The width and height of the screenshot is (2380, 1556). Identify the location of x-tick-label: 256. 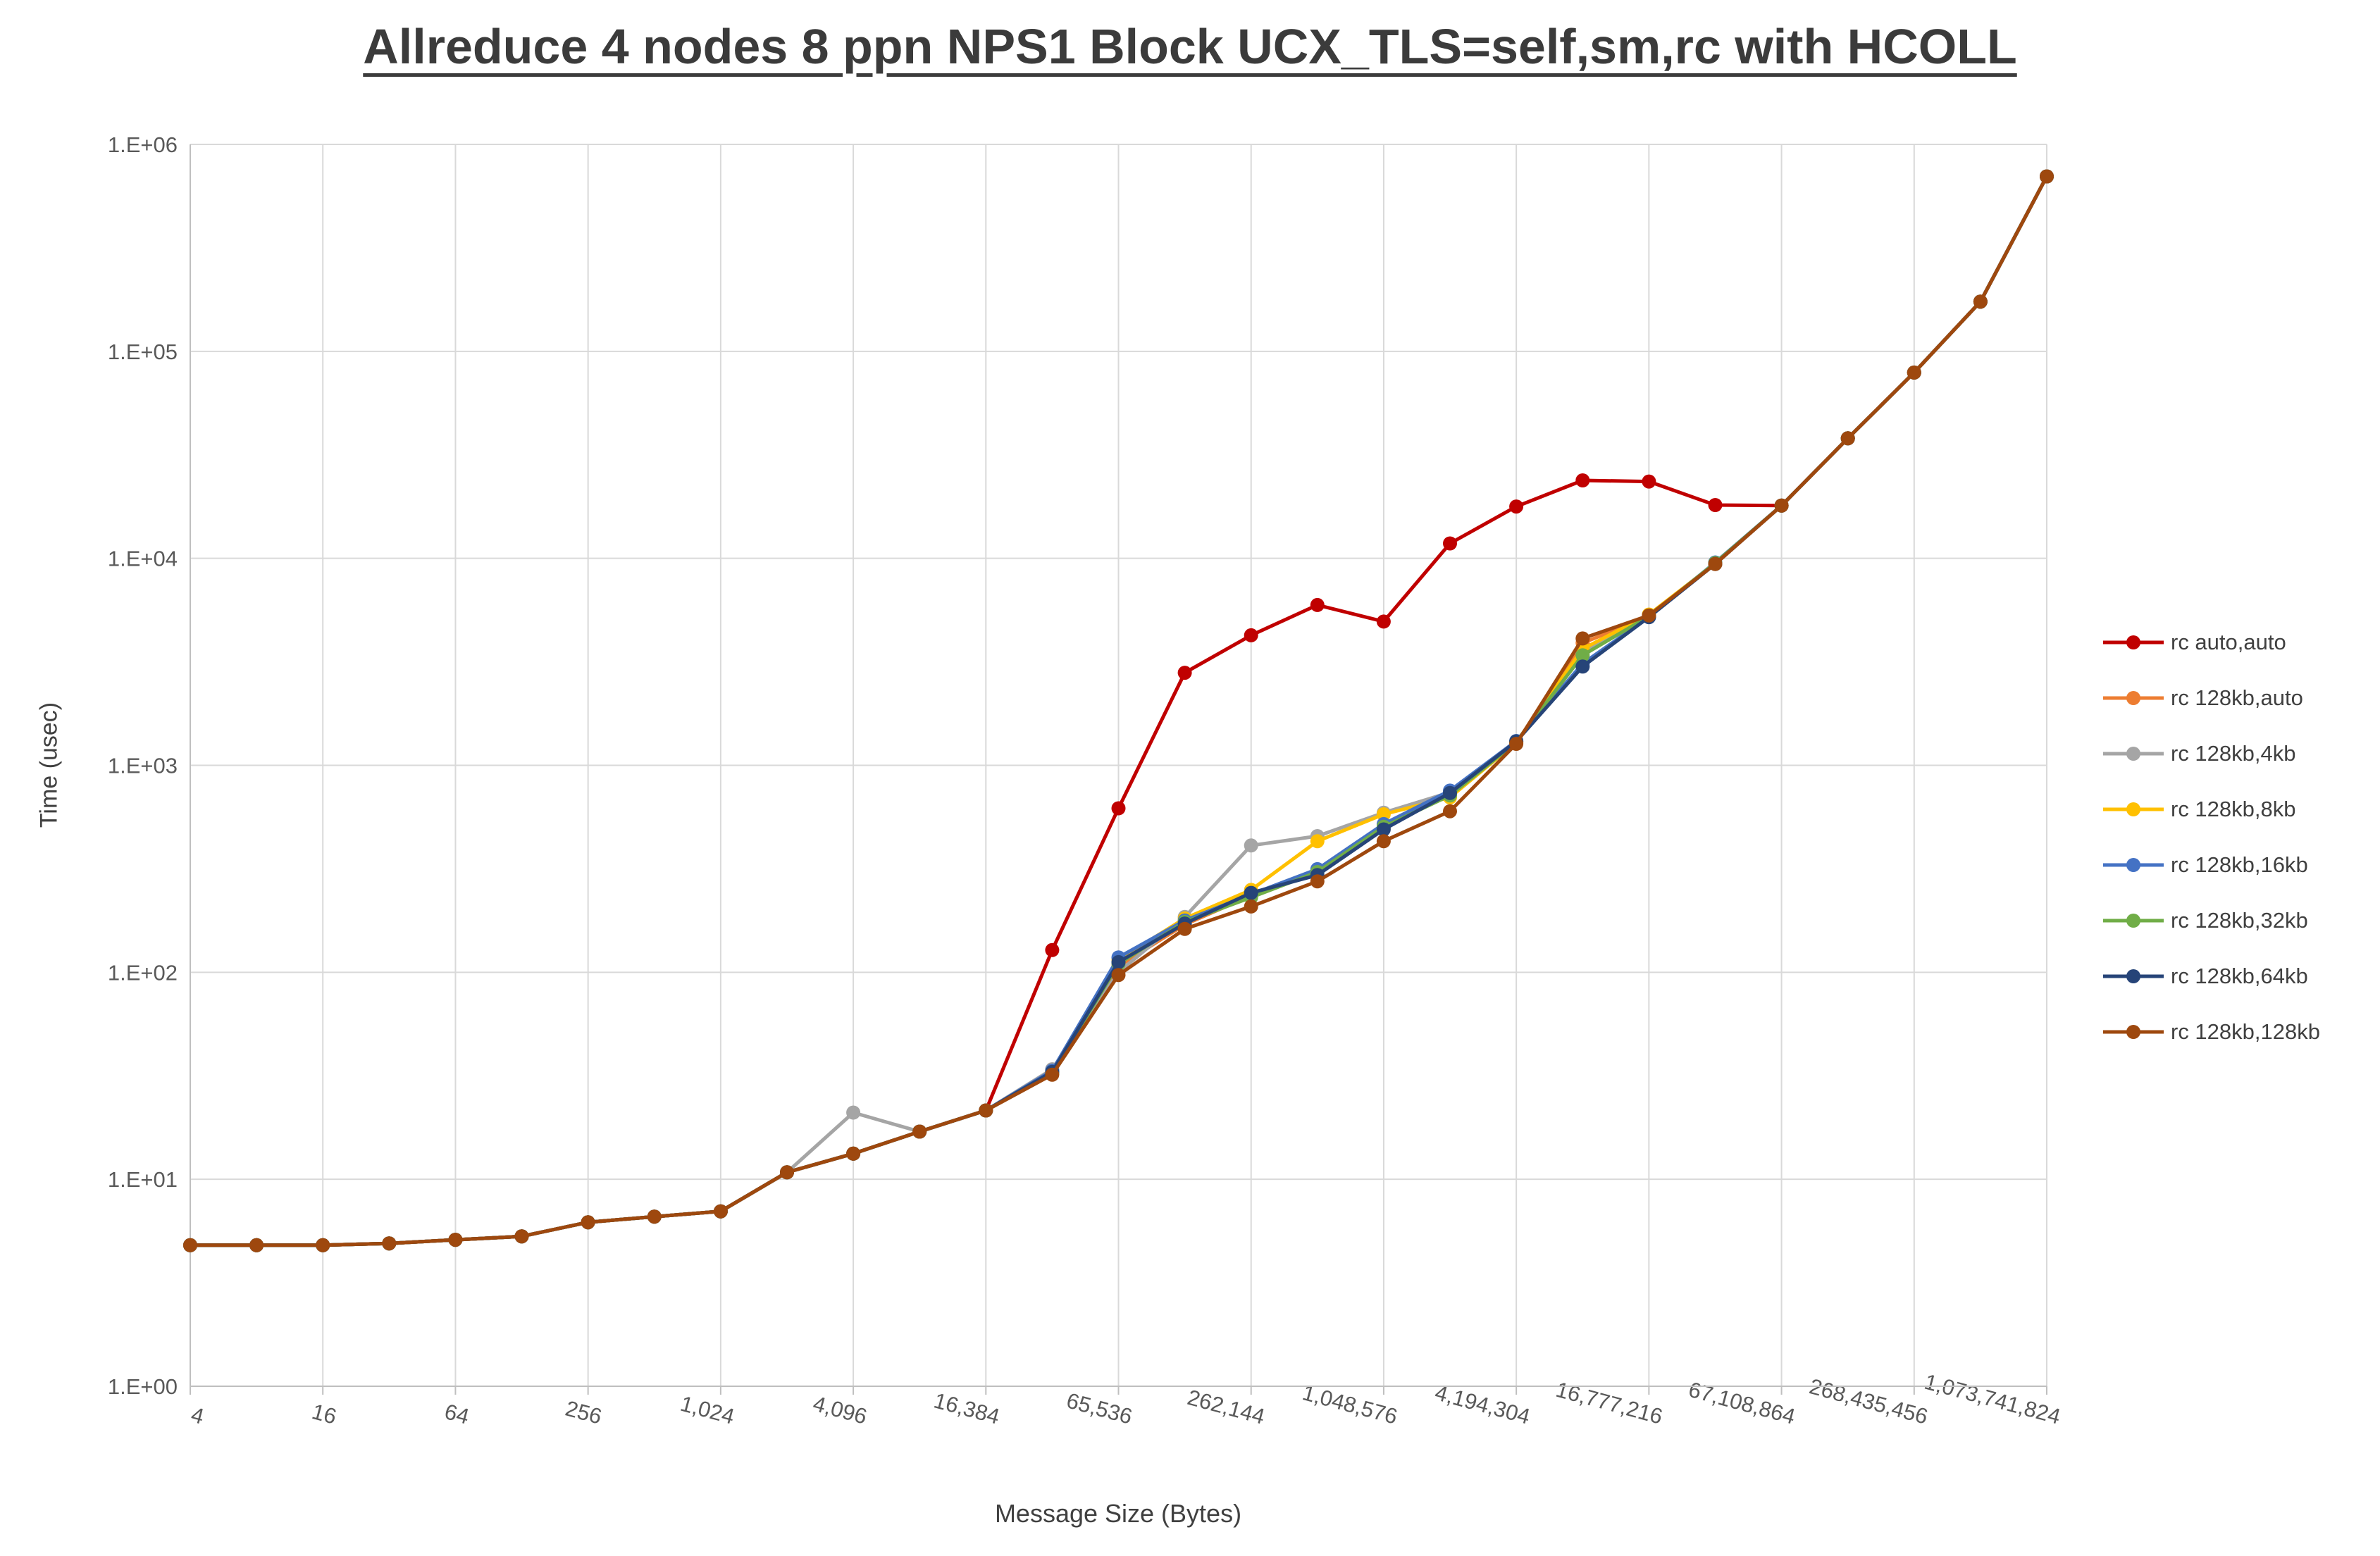
(584, 1412).